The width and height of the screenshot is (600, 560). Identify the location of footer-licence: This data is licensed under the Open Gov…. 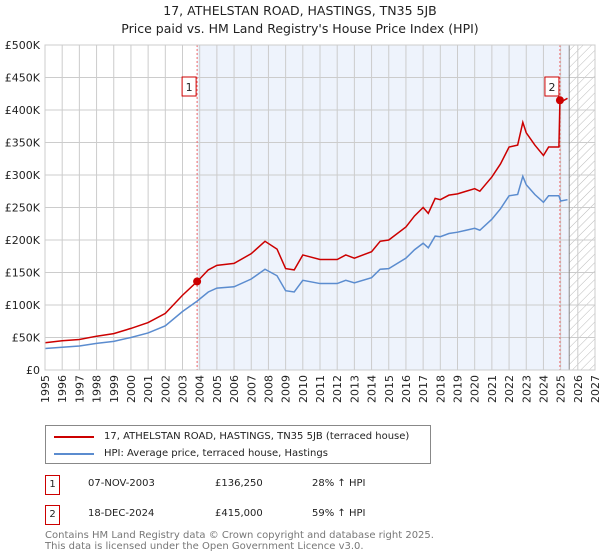
(204, 546).